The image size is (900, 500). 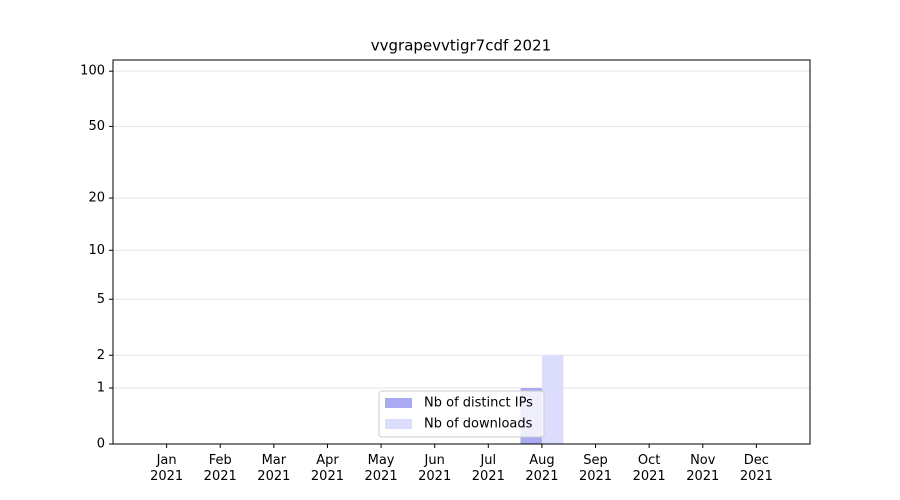 I want to click on legend-box, so click(x=461, y=414).